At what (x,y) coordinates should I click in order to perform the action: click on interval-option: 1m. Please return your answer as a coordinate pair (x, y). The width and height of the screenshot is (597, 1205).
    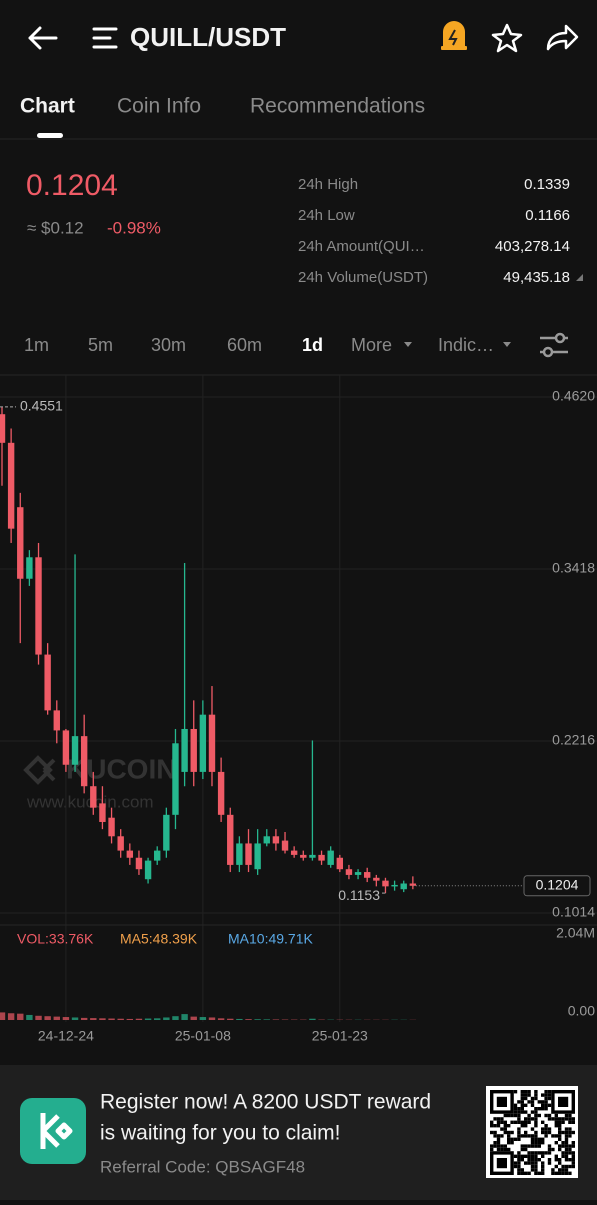
    Looking at the image, I should click on (36, 345).